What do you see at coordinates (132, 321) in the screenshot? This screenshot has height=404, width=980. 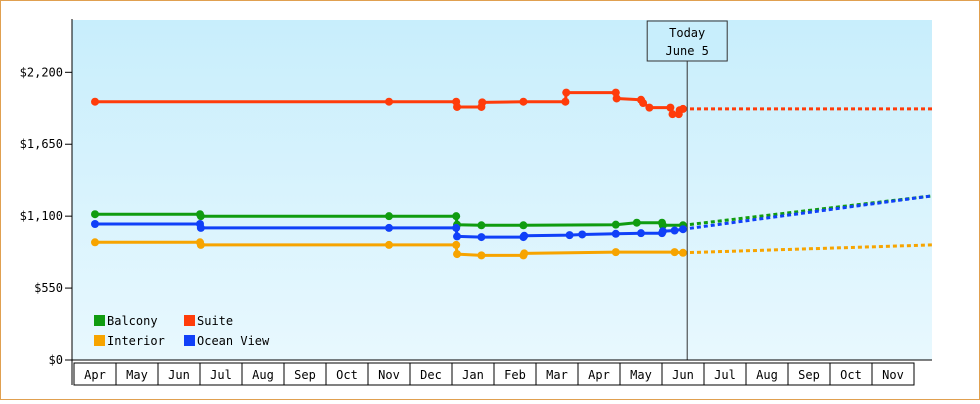 I see `legend-label: Balcony` at bounding box center [132, 321].